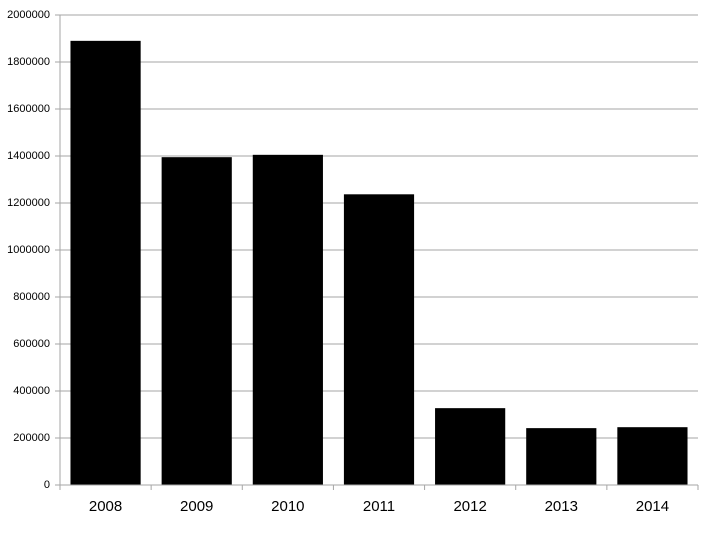 This screenshot has width=720, height=540. Describe the element at coordinates (28, 62) in the screenshot. I see `y-tick-label: 1800000` at that location.